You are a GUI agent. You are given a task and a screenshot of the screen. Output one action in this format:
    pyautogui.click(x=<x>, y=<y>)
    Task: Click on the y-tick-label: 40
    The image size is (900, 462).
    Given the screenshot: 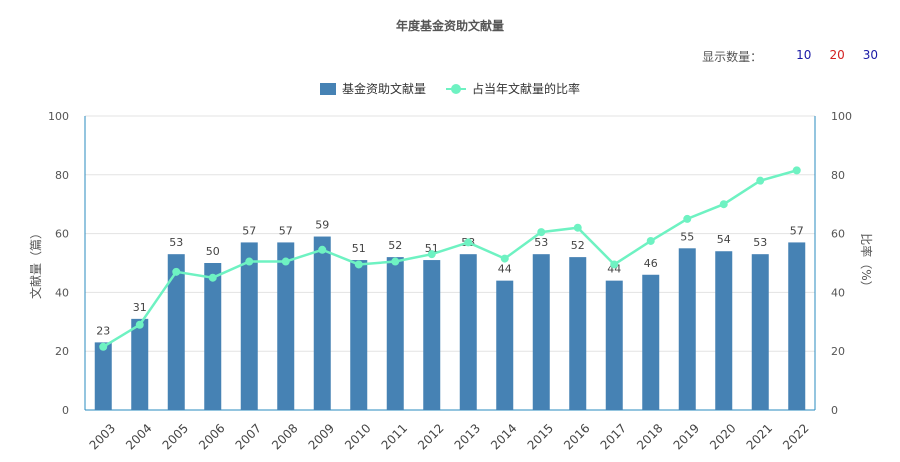 What is the action you would take?
    pyautogui.click(x=62, y=292)
    